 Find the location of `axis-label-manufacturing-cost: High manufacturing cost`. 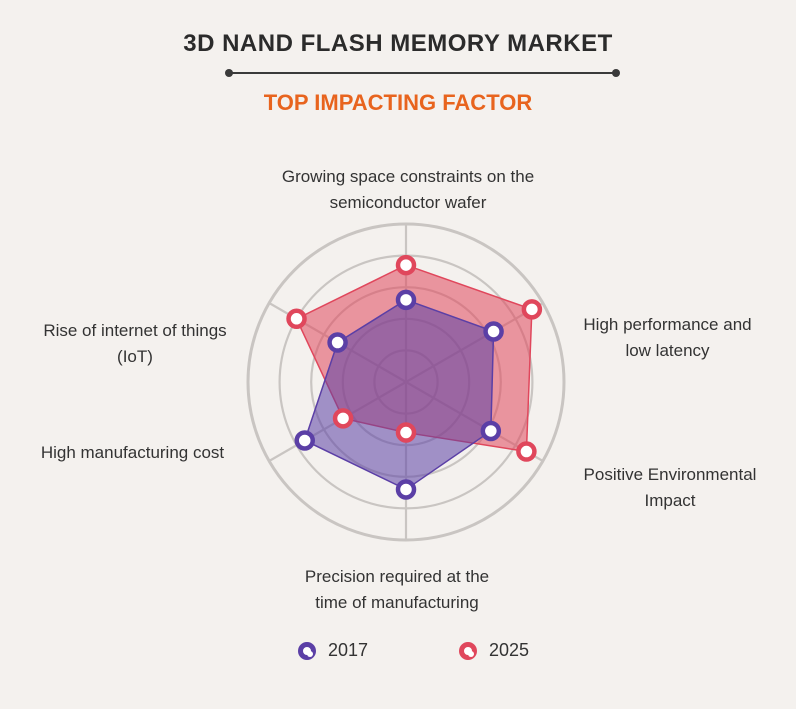

axis-label-manufacturing-cost: High manufacturing cost is located at coordinates (132, 453).